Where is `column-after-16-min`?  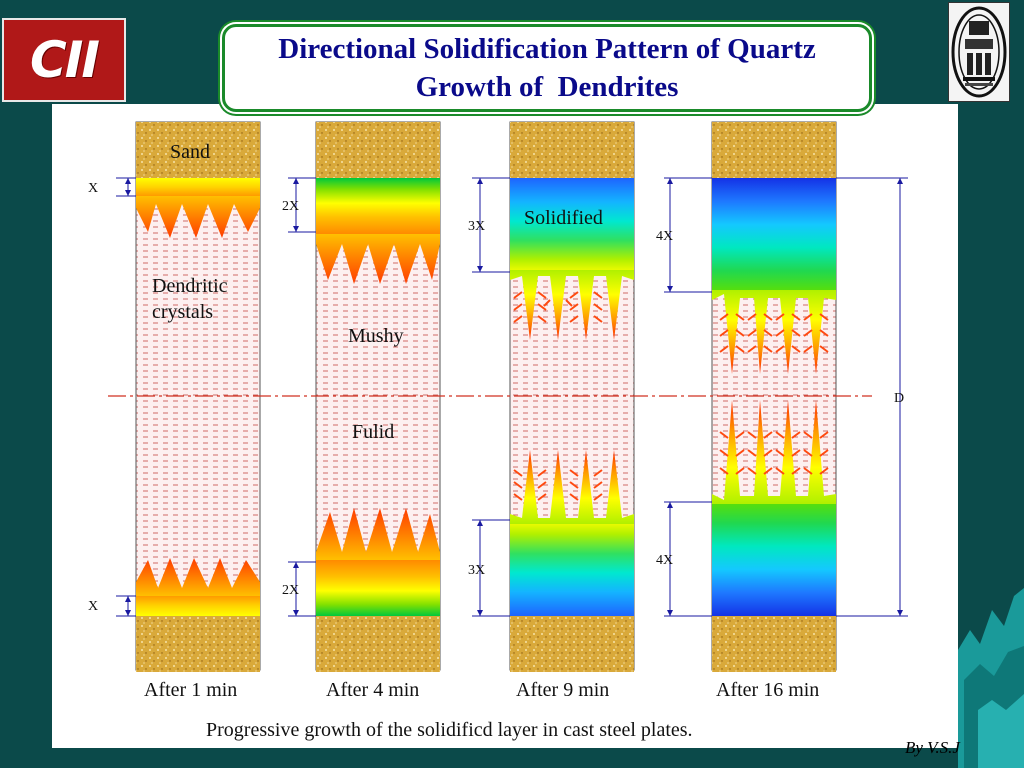
column-after-16-min is located at coordinates (774, 396).